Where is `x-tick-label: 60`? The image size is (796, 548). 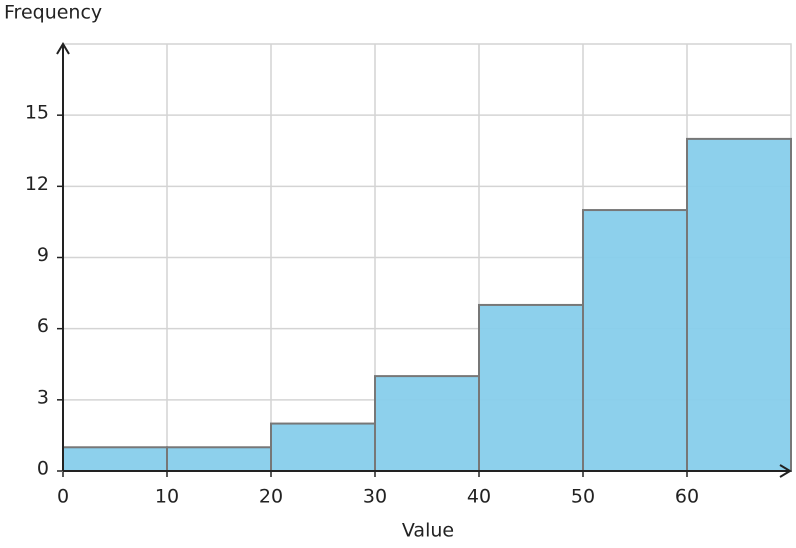
x-tick-label: 60 is located at coordinates (687, 497).